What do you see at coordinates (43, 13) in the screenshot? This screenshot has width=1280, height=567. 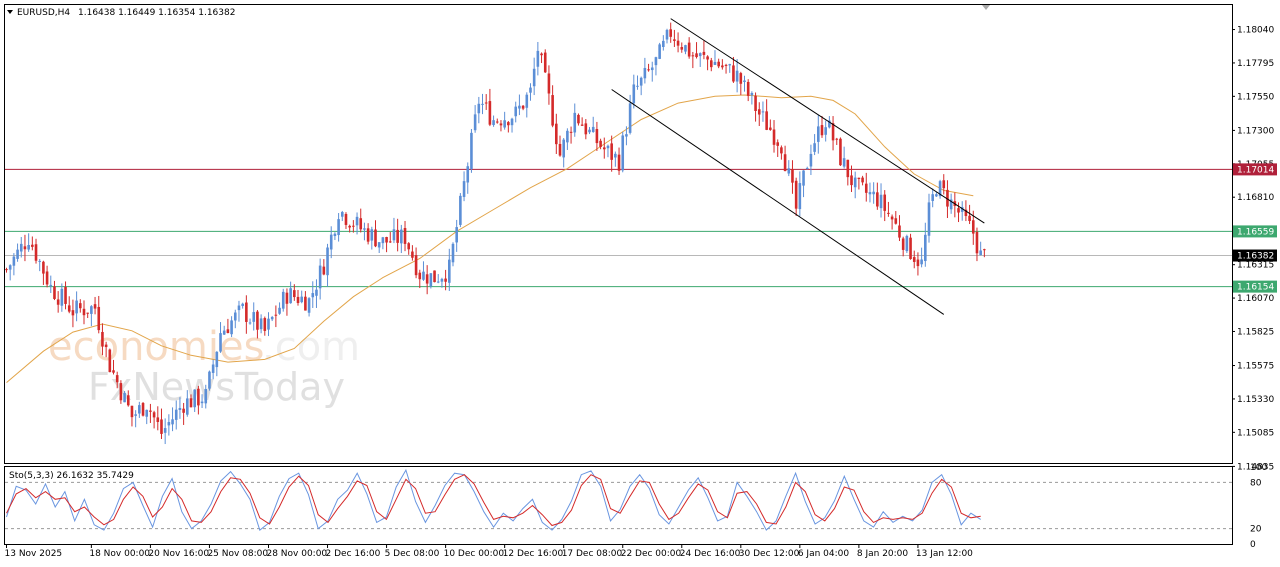 I see `symbol-title: EURUSD,H4` at bounding box center [43, 13].